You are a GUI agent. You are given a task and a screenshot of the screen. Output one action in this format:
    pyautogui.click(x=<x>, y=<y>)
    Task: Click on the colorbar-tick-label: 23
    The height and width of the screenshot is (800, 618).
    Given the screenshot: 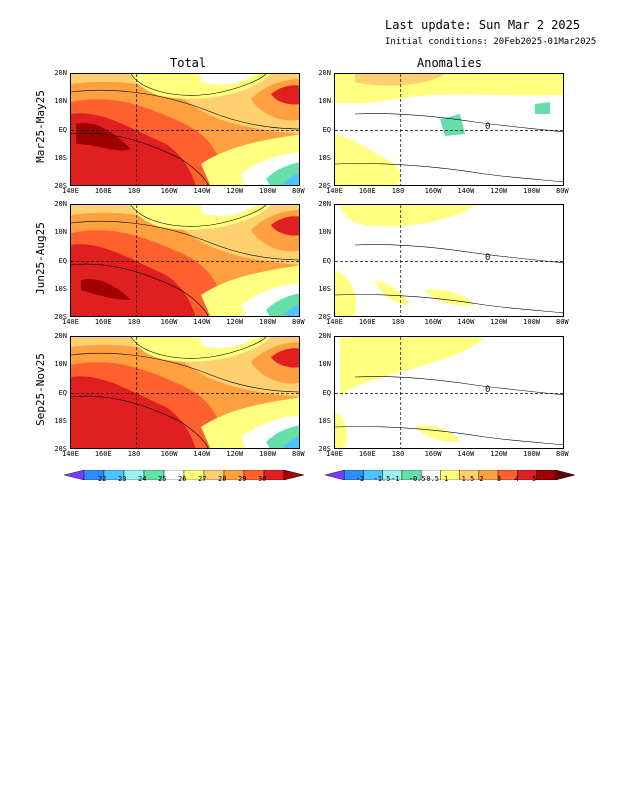 What is the action you would take?
    pyautogui.click(x=122, y=479)
    